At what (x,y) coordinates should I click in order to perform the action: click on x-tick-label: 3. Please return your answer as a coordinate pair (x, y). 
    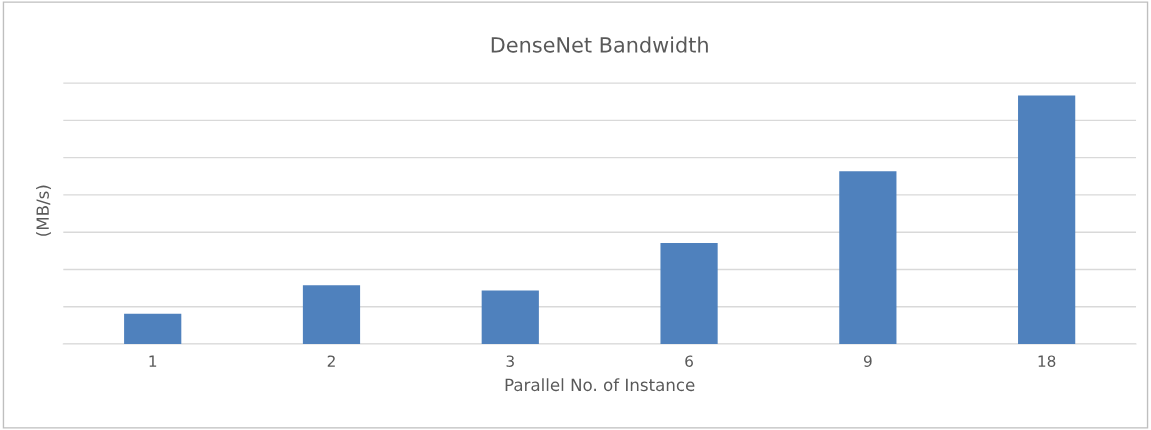
    Looking at the image, I should click on (510, 361).